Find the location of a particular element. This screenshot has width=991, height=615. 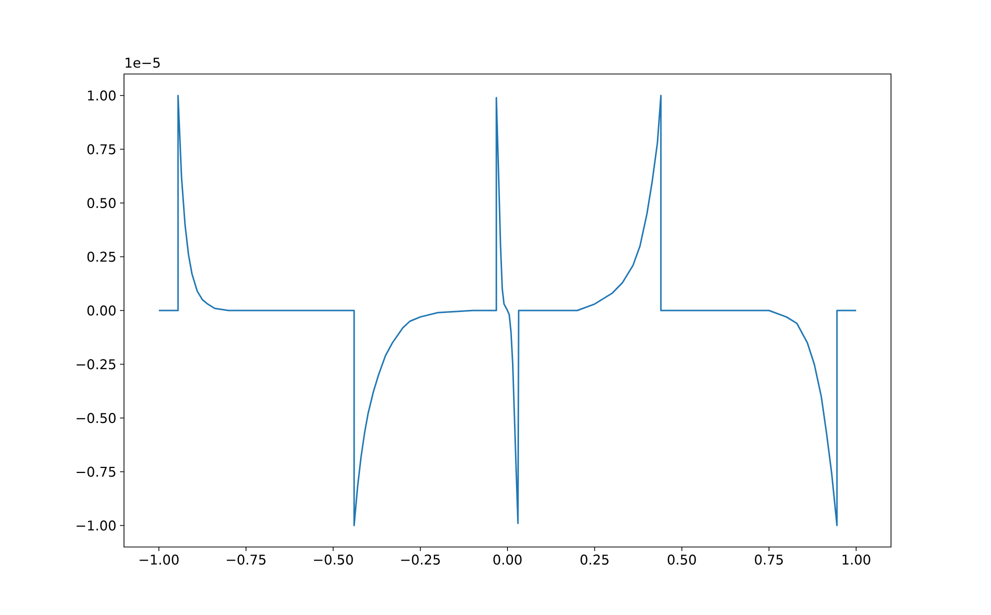

x-tick-label: 0.50 is located at coordinates (682, 559).